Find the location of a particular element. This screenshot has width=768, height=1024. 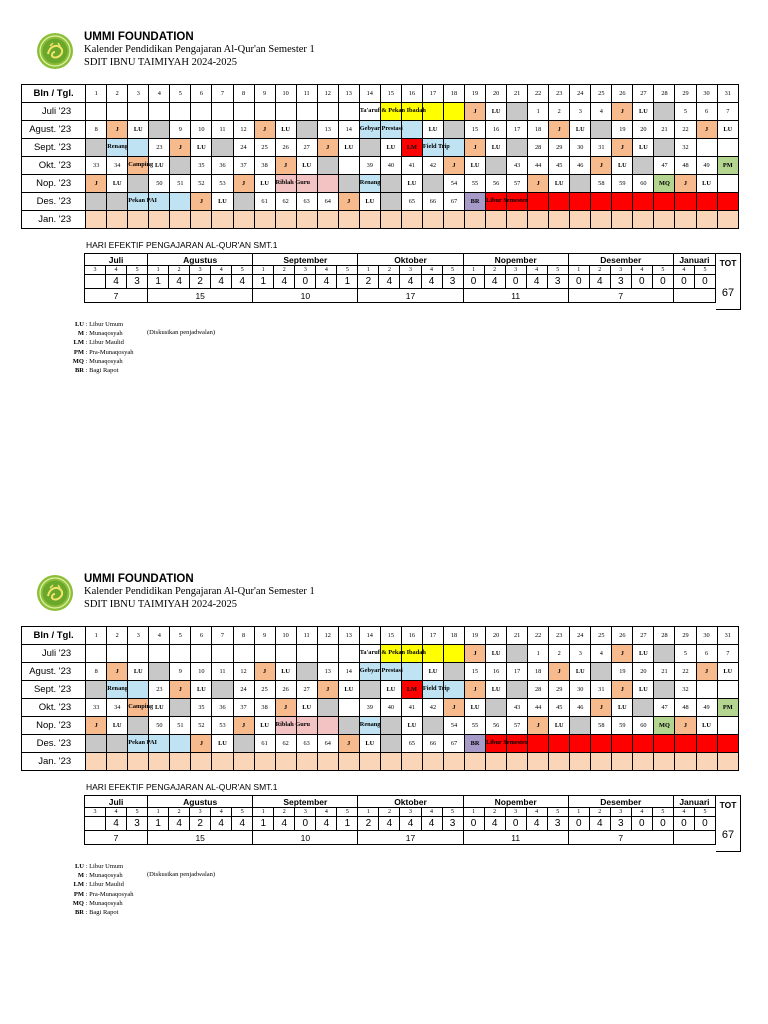

week-number: 4 is located at coordinates (116, 812).